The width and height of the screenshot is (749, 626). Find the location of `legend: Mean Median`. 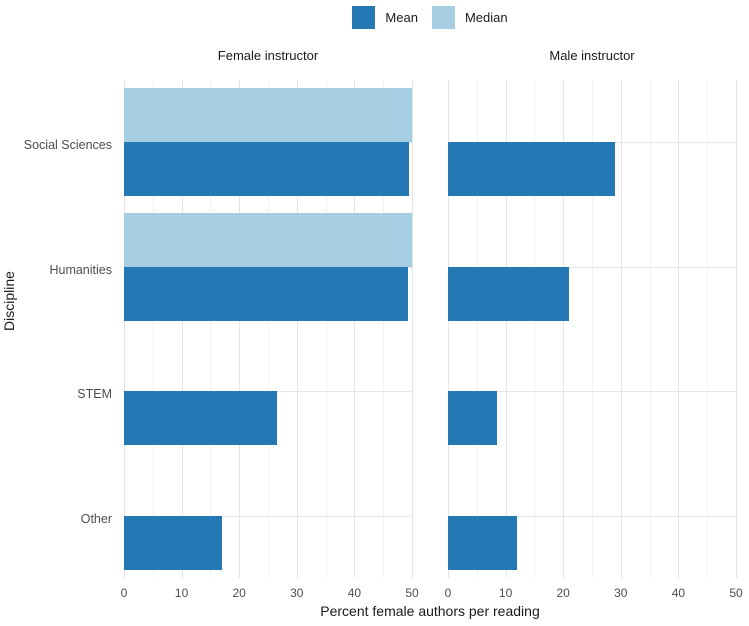

legend: Mean Median is located at coordinates (430, 17).